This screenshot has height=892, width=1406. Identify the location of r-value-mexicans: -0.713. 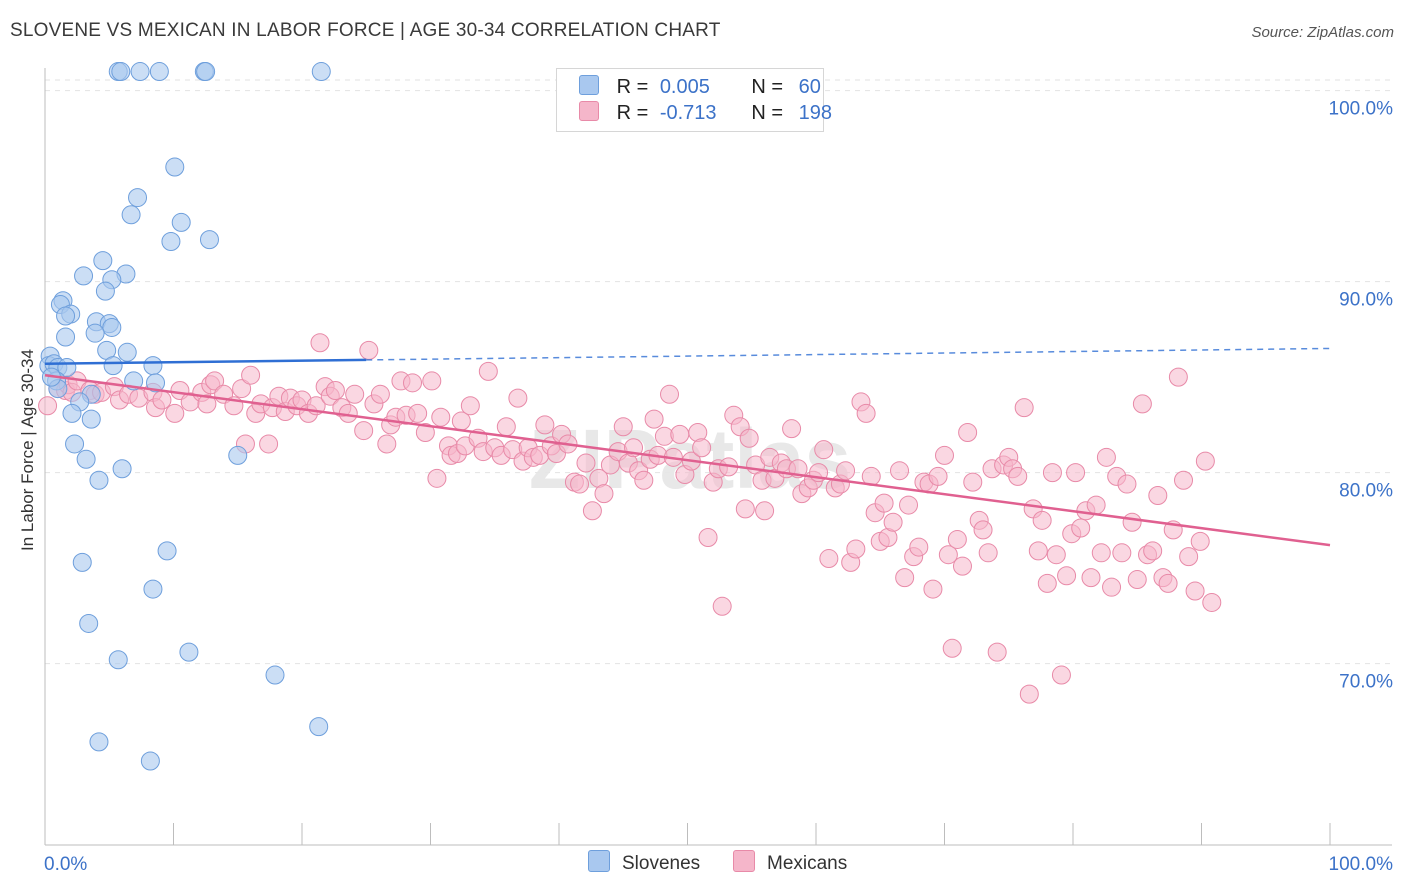
(688, 113).